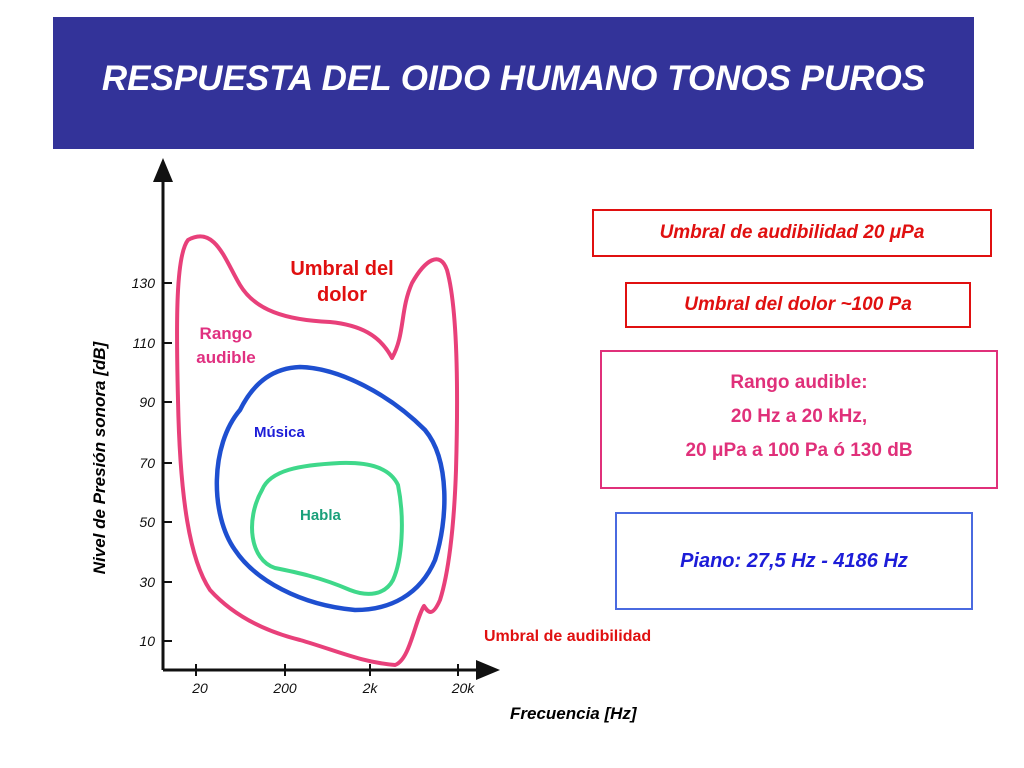  Describe the element at coordinates (147, 582) in the screenshot. I see `y-tick-label: 30` at that location.